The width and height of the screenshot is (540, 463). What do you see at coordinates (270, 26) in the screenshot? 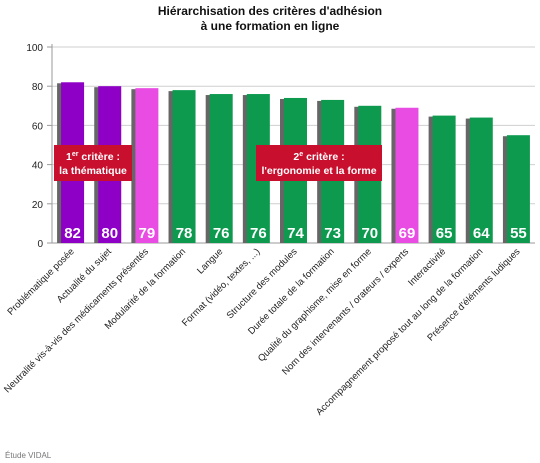
I see `chart-title-line-2: à une formation en ligne` at bounding box center [270, 26].